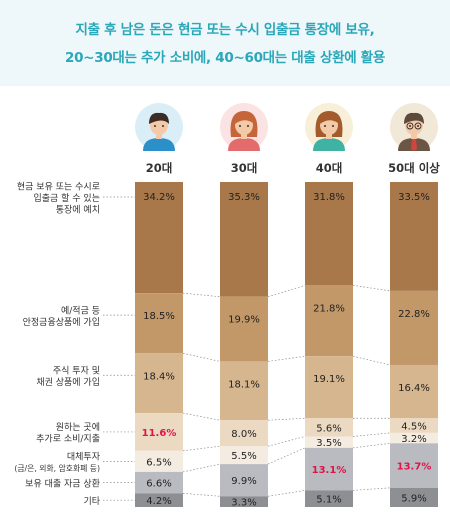 This screenshot has height=518, width=450. I want to click on value-label: 18.1%, so click(244, 384).